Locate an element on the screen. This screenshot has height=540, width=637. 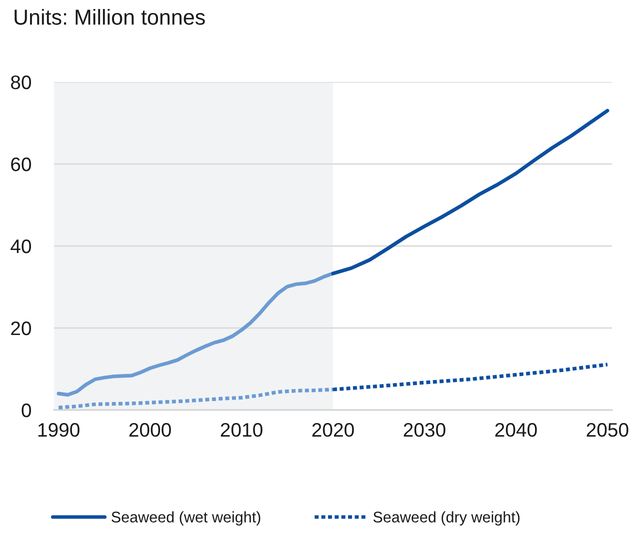
y-tick-label: 40 is located at coordinates (21, 246).